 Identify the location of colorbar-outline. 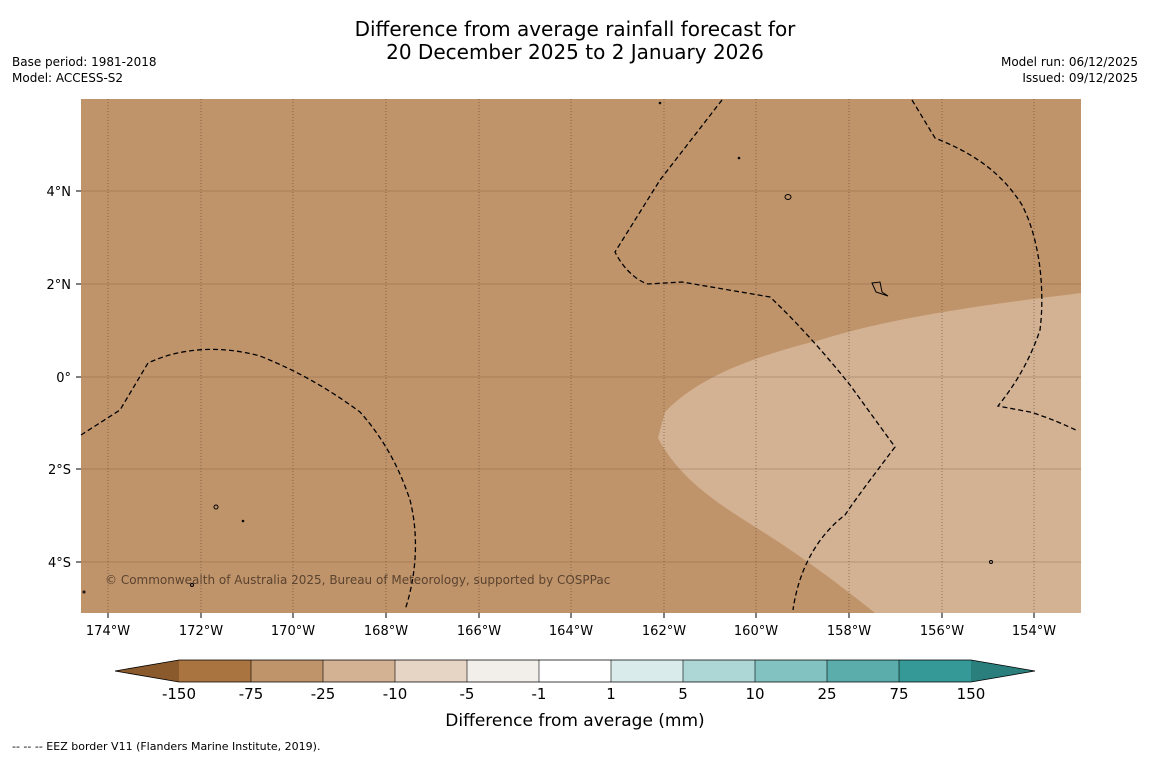
(575, 671).